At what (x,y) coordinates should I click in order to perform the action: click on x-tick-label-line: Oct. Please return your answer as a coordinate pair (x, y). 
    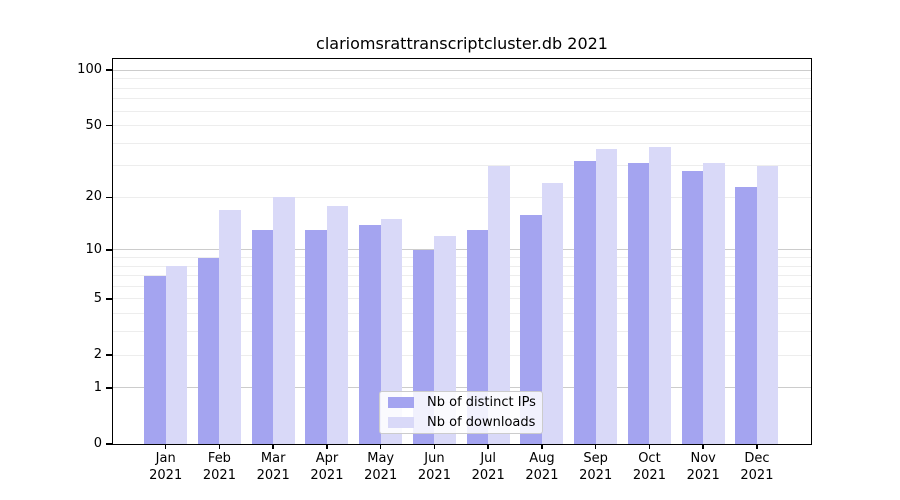
    Looking at the image, I should click on (649, 458).